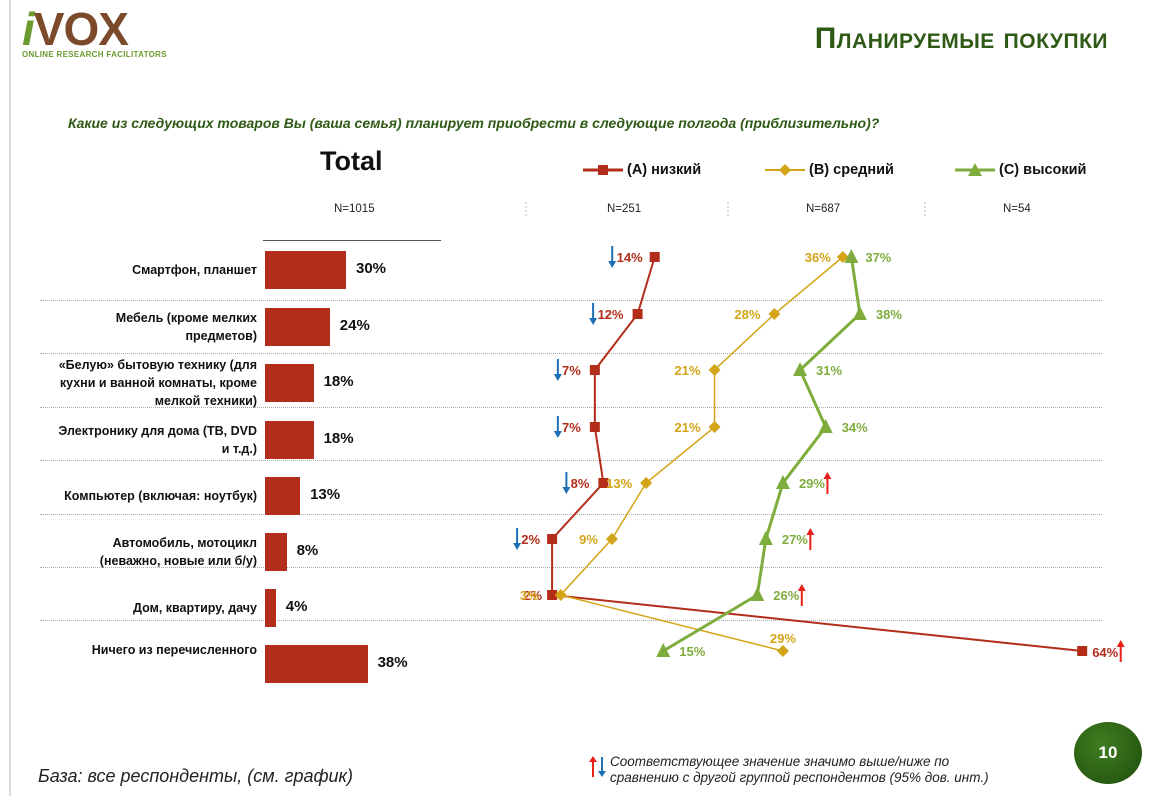  What do you see at coordinates (889, 314) in the screenshot?
I see `data-label: 38%` at bounding box center [889, 314].